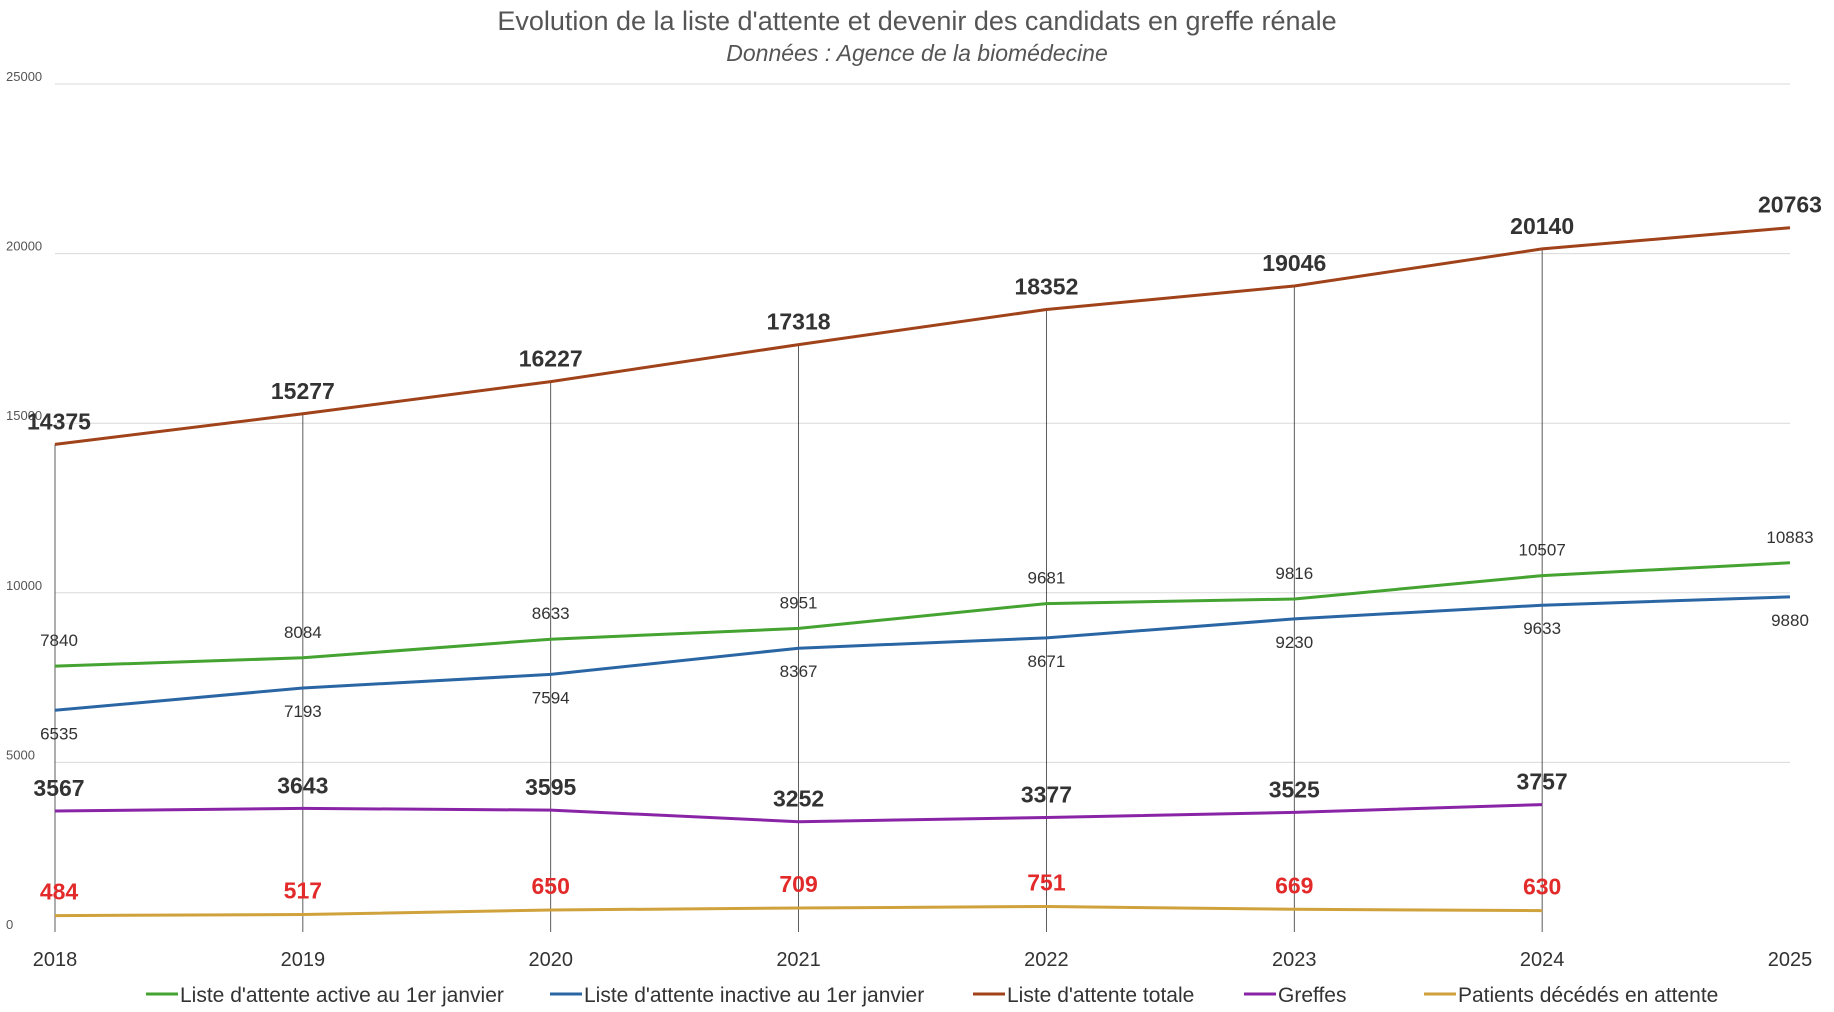 Image resolution: width=1834 pixels, height=1012 pixels. What do you see at coordinates (24, 415) in the screenshot?
I see `y-tick-label: 15000` at bounding box center [24, 415].